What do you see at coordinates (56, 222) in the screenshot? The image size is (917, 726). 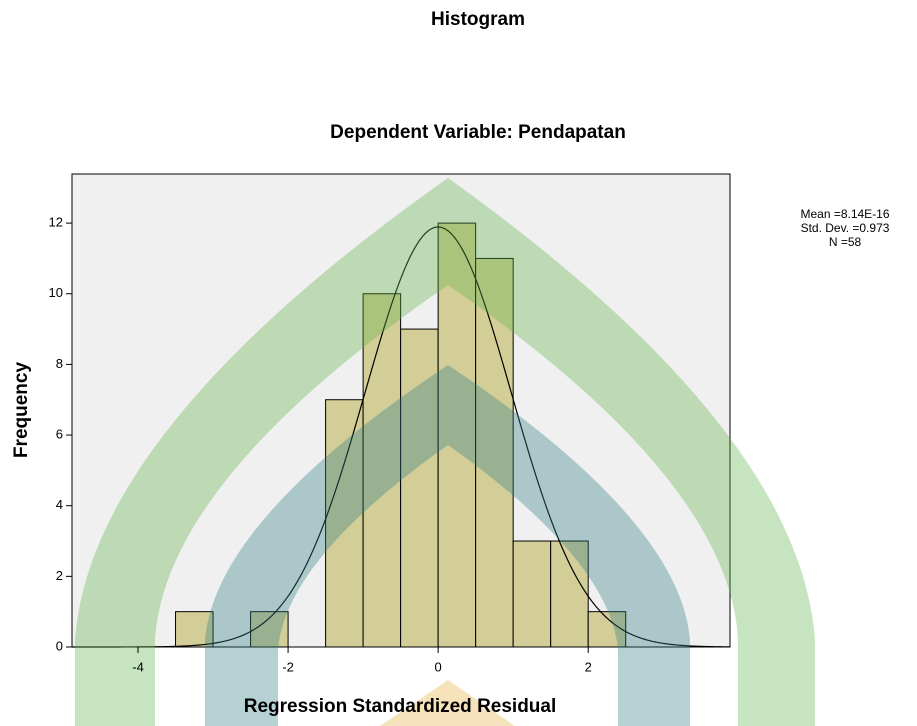 I see `y-tick-label: 12` at bounding box center [56, 222].